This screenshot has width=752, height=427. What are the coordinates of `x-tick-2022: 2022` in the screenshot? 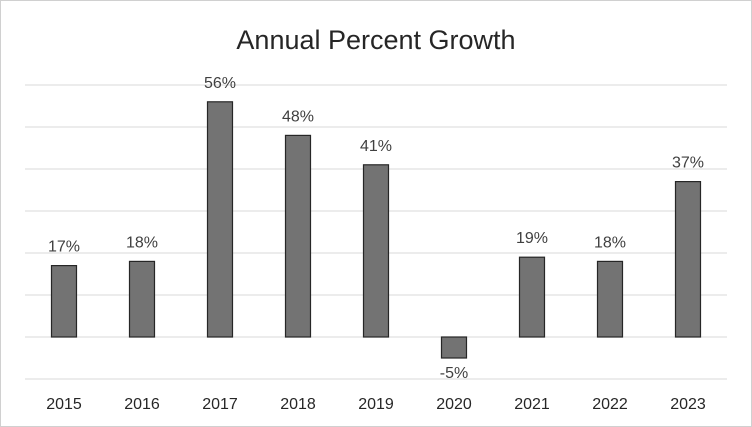 It's located at (610, 404).